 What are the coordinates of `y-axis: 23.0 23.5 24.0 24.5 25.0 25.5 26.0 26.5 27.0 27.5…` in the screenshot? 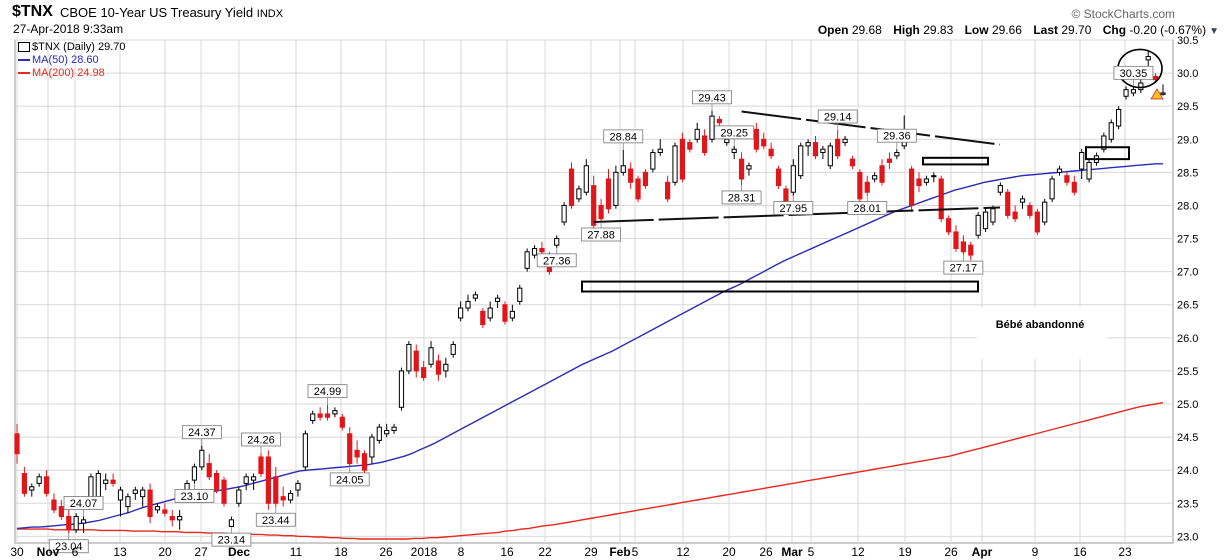 It's located at (1187, 289).